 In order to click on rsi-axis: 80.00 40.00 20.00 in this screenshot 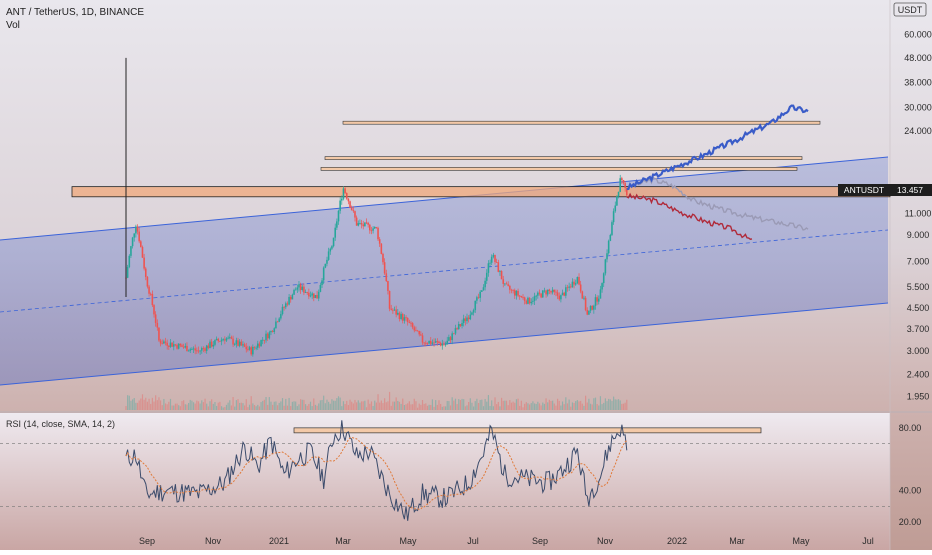, I will do `click(910, 475)`.